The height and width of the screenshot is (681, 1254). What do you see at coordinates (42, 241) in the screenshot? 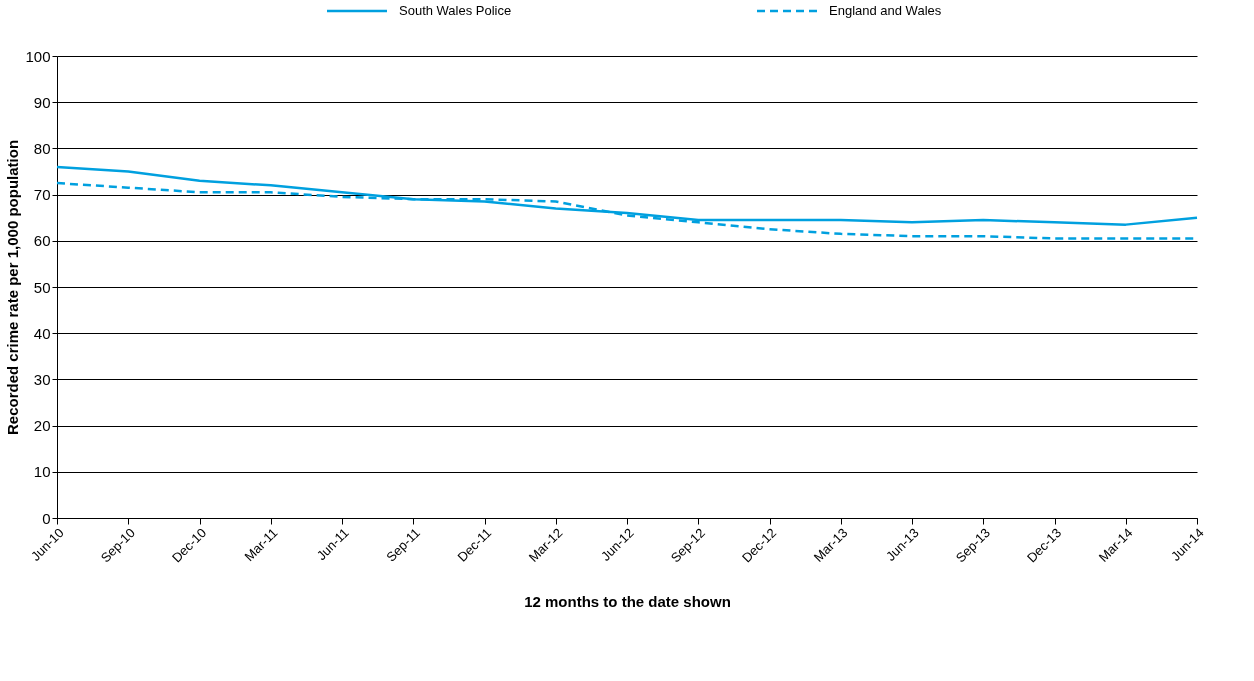
I see `y-tick-label: 60` at bounding box center [42, 241].